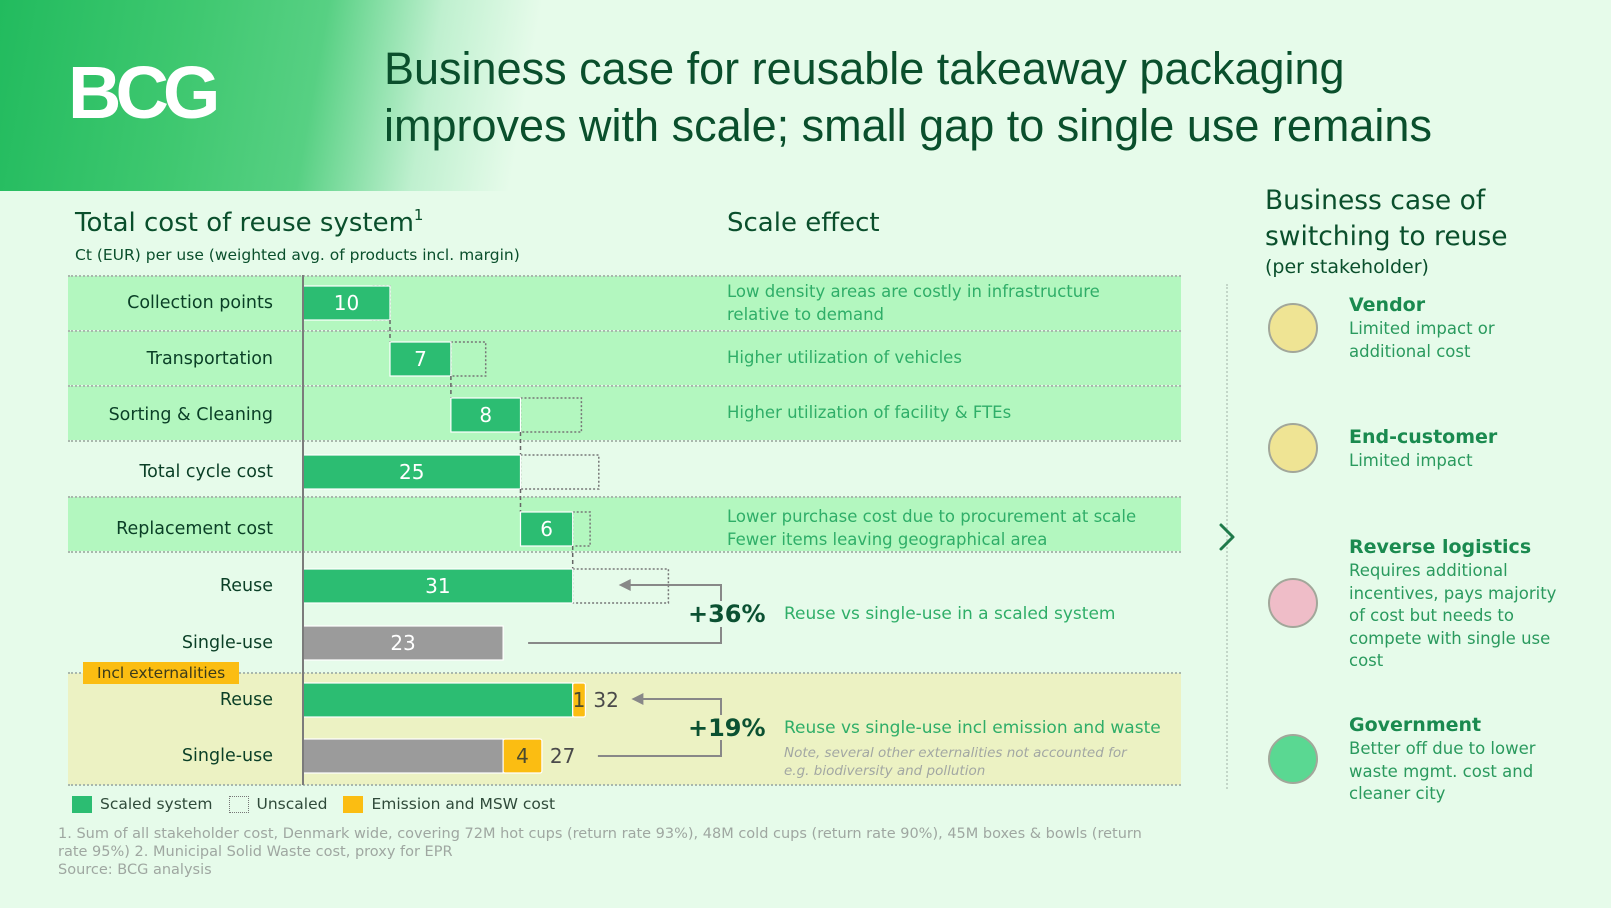 Image resolution: width=1611 pixels, height=908 pixels. I want to click on chart-axis, so click(303, 530).